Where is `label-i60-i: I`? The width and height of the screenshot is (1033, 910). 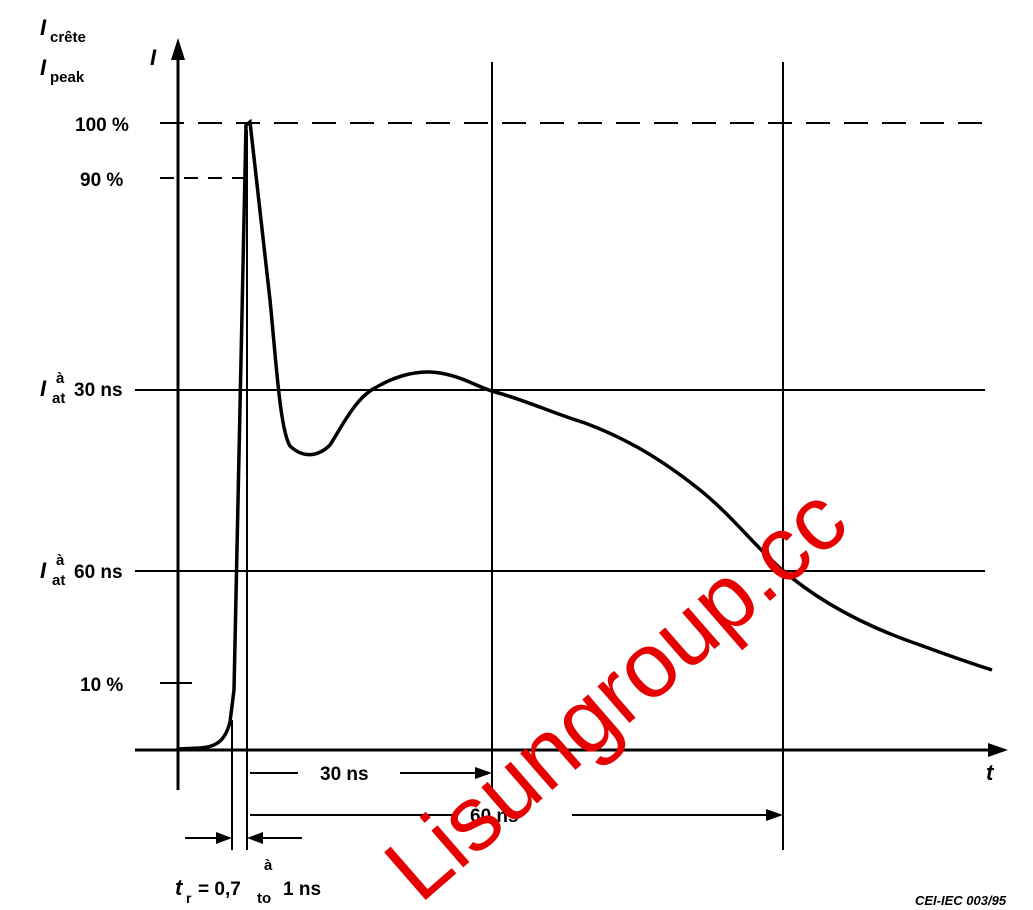
label-i60-i: I is located at coordinates (43, 570).